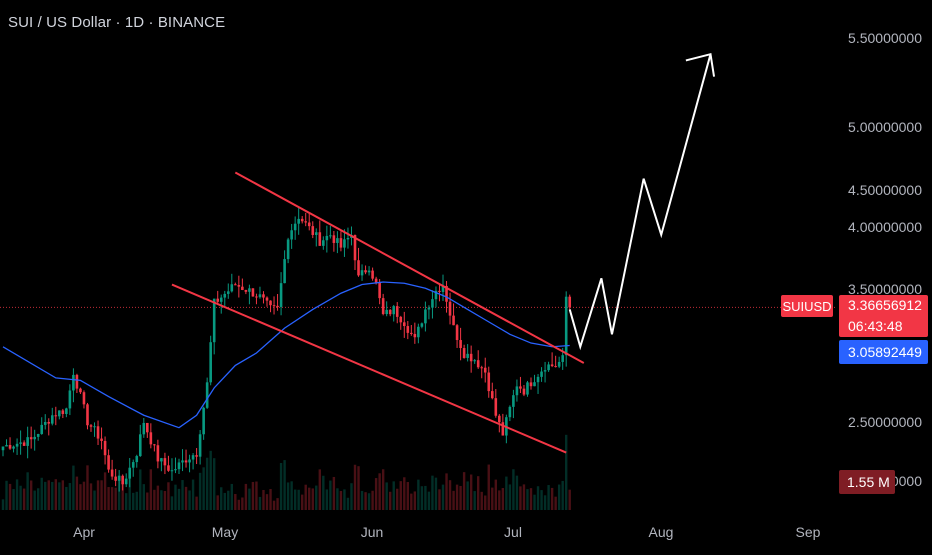 The image size is (932, 555). Describe the element at coordinates (875, 326) in the screenshot. I see `bar-countdown: 06:43:48` at that location.